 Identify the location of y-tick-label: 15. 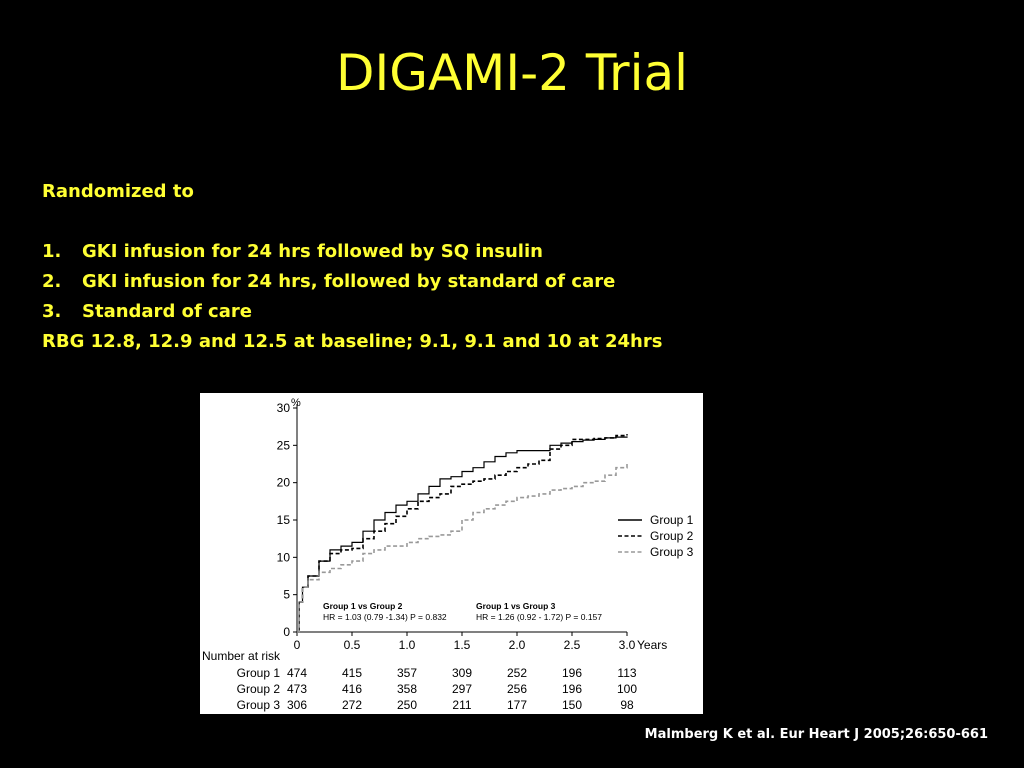
(284, 520).